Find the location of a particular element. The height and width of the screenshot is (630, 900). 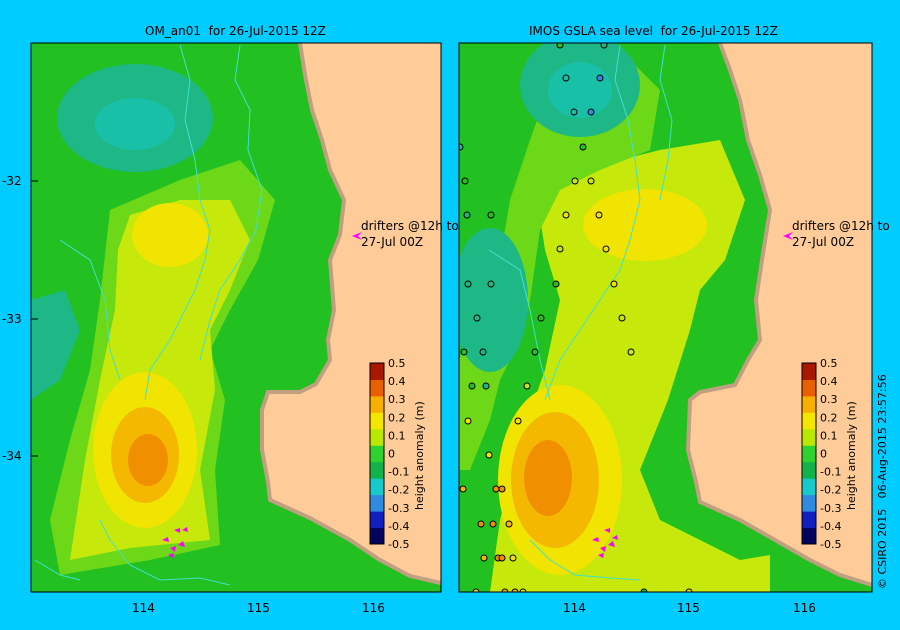

left-high-north is located at coordinates (170, 235).